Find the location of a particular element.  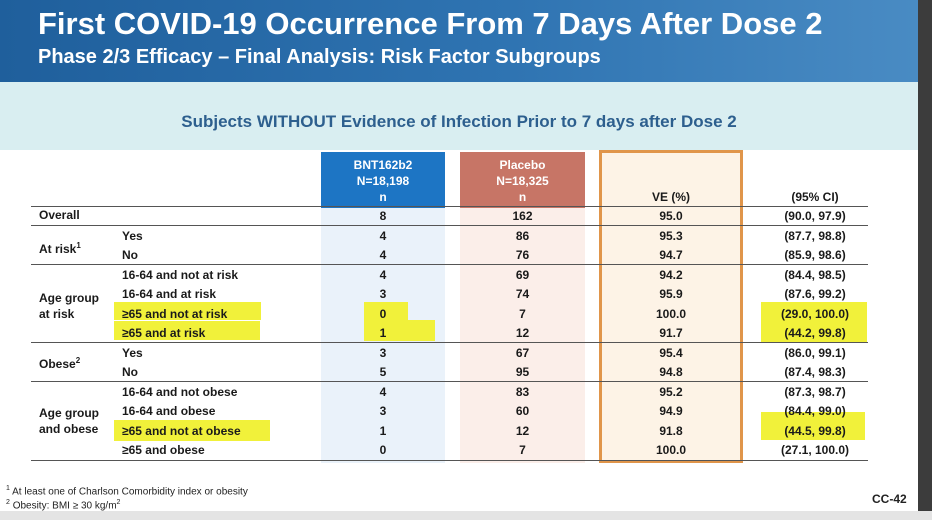

cell-ve: 94.2 is located at coordinates (671, 275).